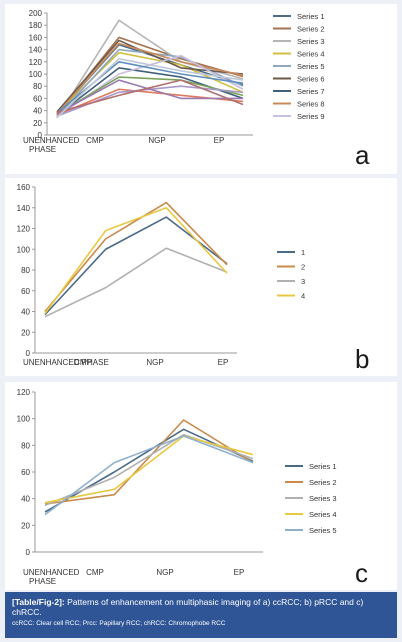  I want to click on legend-label: Series 6, so click(311, 79).